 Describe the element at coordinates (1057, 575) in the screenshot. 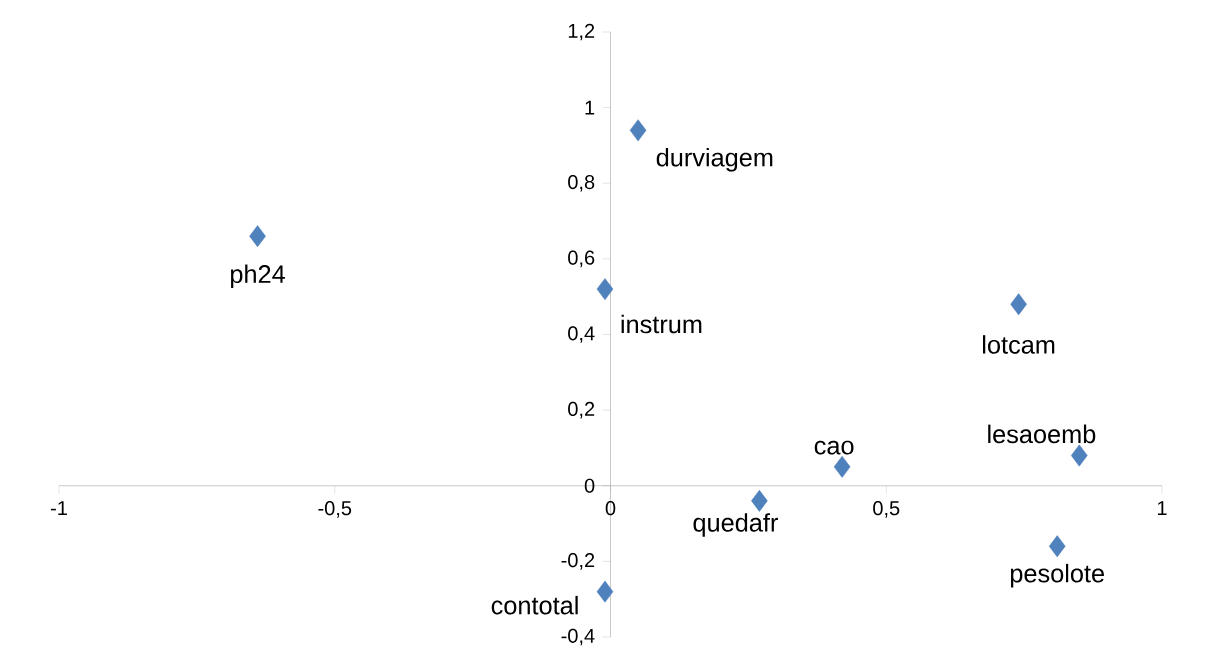

I see `annotation: pesolote` at that location.